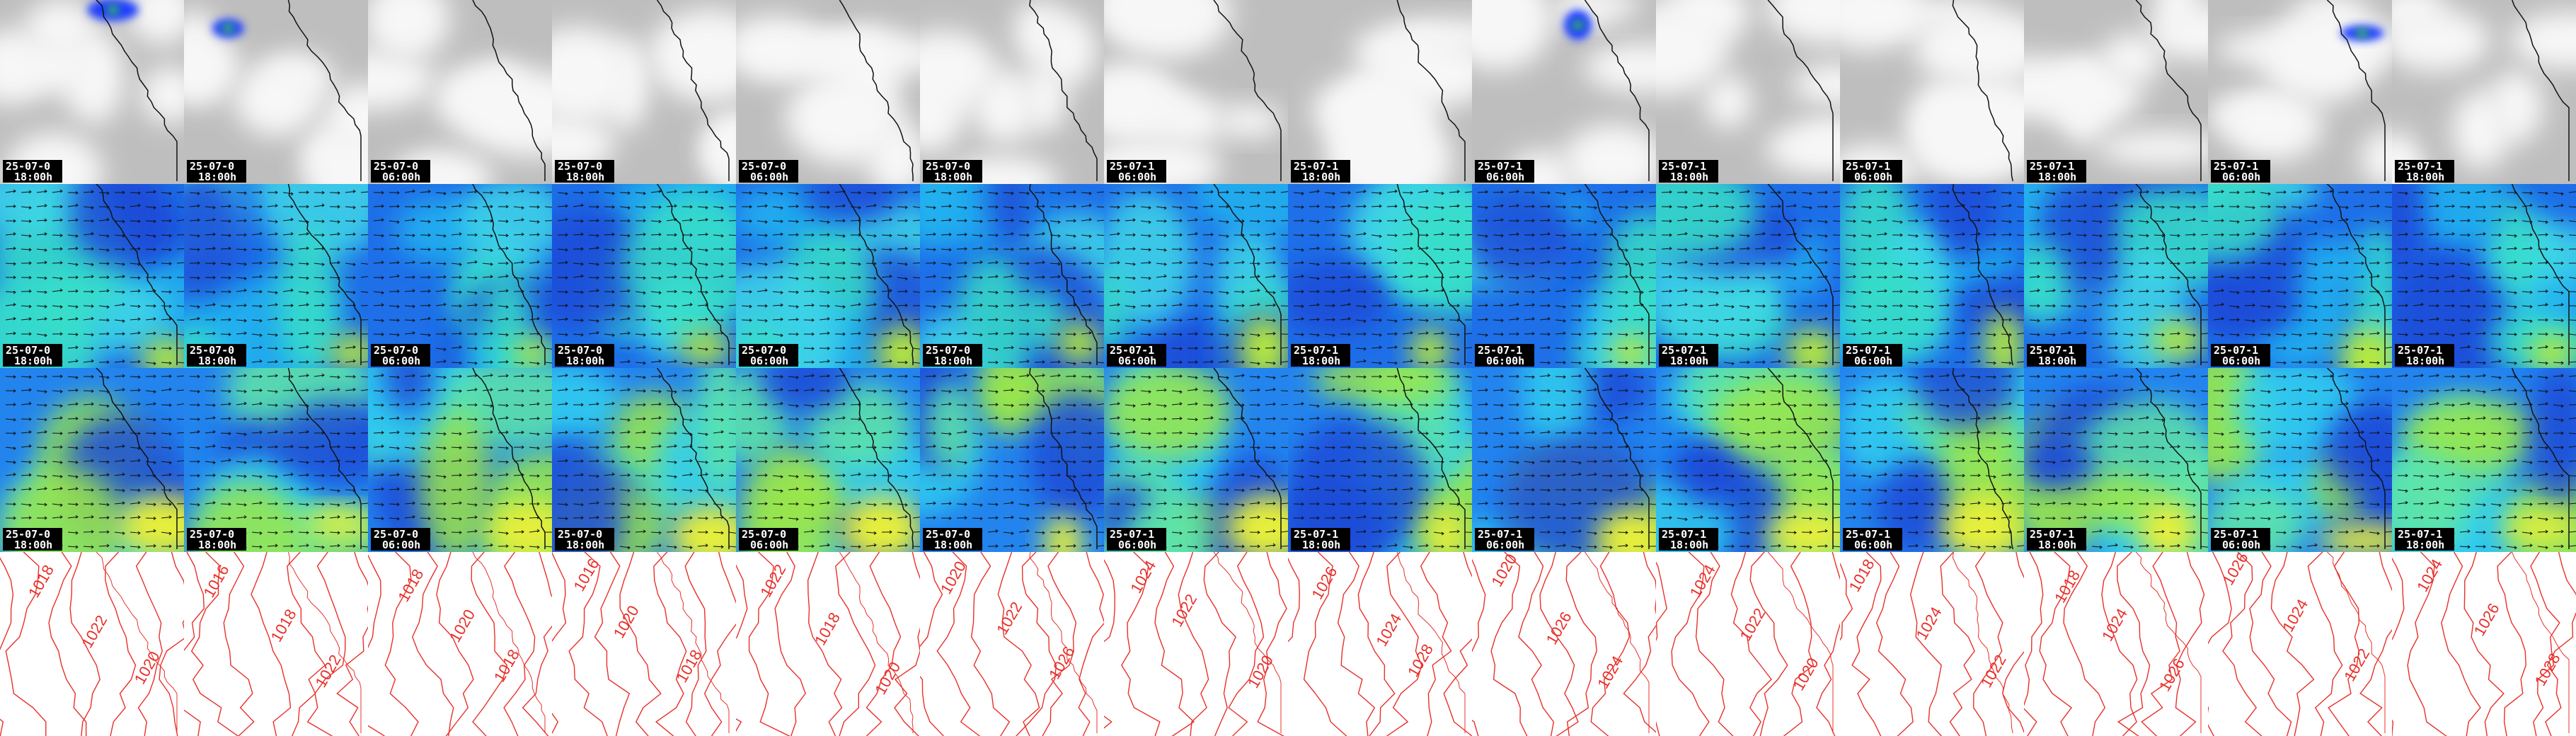 The image size is (2576, 736). What do you see at coordinates (2300, 644) in the screenshot?
I see `pressure-bg` at bounding box center [2300, 644].